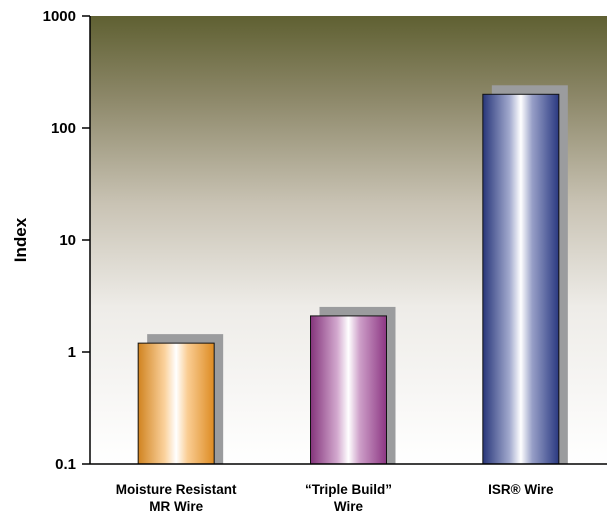 The height and width of the screenshot is (517, 609). Describe the element at coordinates (72, 352) in the screenshot. I see `y-tick-label: 1` at that location.